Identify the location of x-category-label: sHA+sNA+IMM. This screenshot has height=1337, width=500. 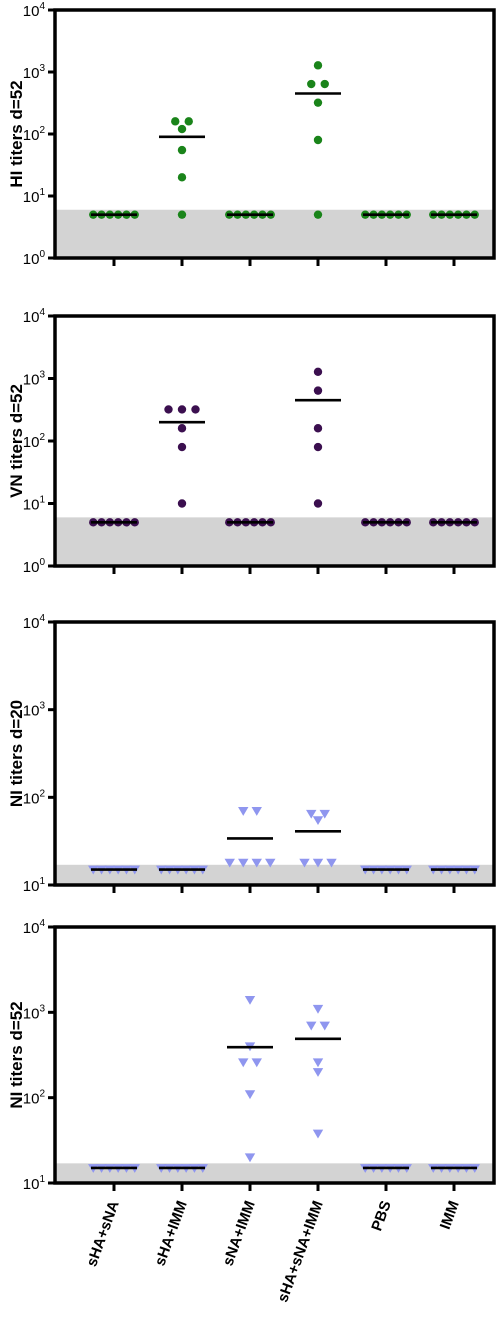
(300, 1252).